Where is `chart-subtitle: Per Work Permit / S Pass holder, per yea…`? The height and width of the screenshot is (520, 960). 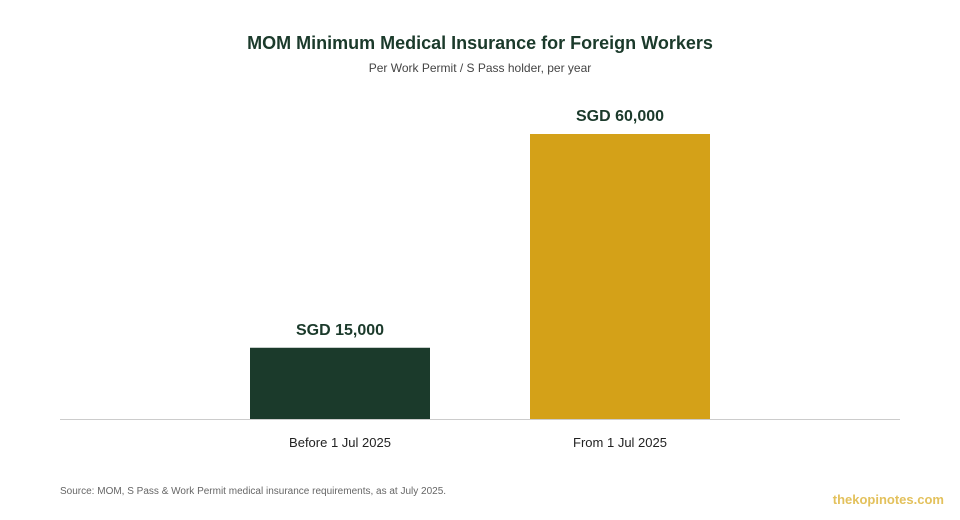 chart-subtitle: Per Work Permit / S Pass holder, per yea… is located at coordinates (480, 68).